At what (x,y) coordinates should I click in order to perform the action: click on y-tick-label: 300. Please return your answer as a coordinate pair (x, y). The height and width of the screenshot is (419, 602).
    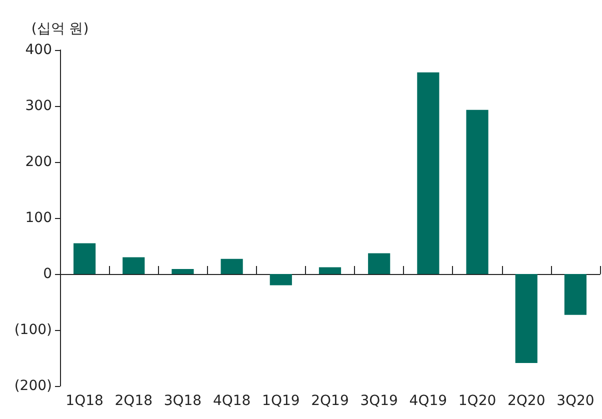
    Looking at the image, I should click on (38, 106).